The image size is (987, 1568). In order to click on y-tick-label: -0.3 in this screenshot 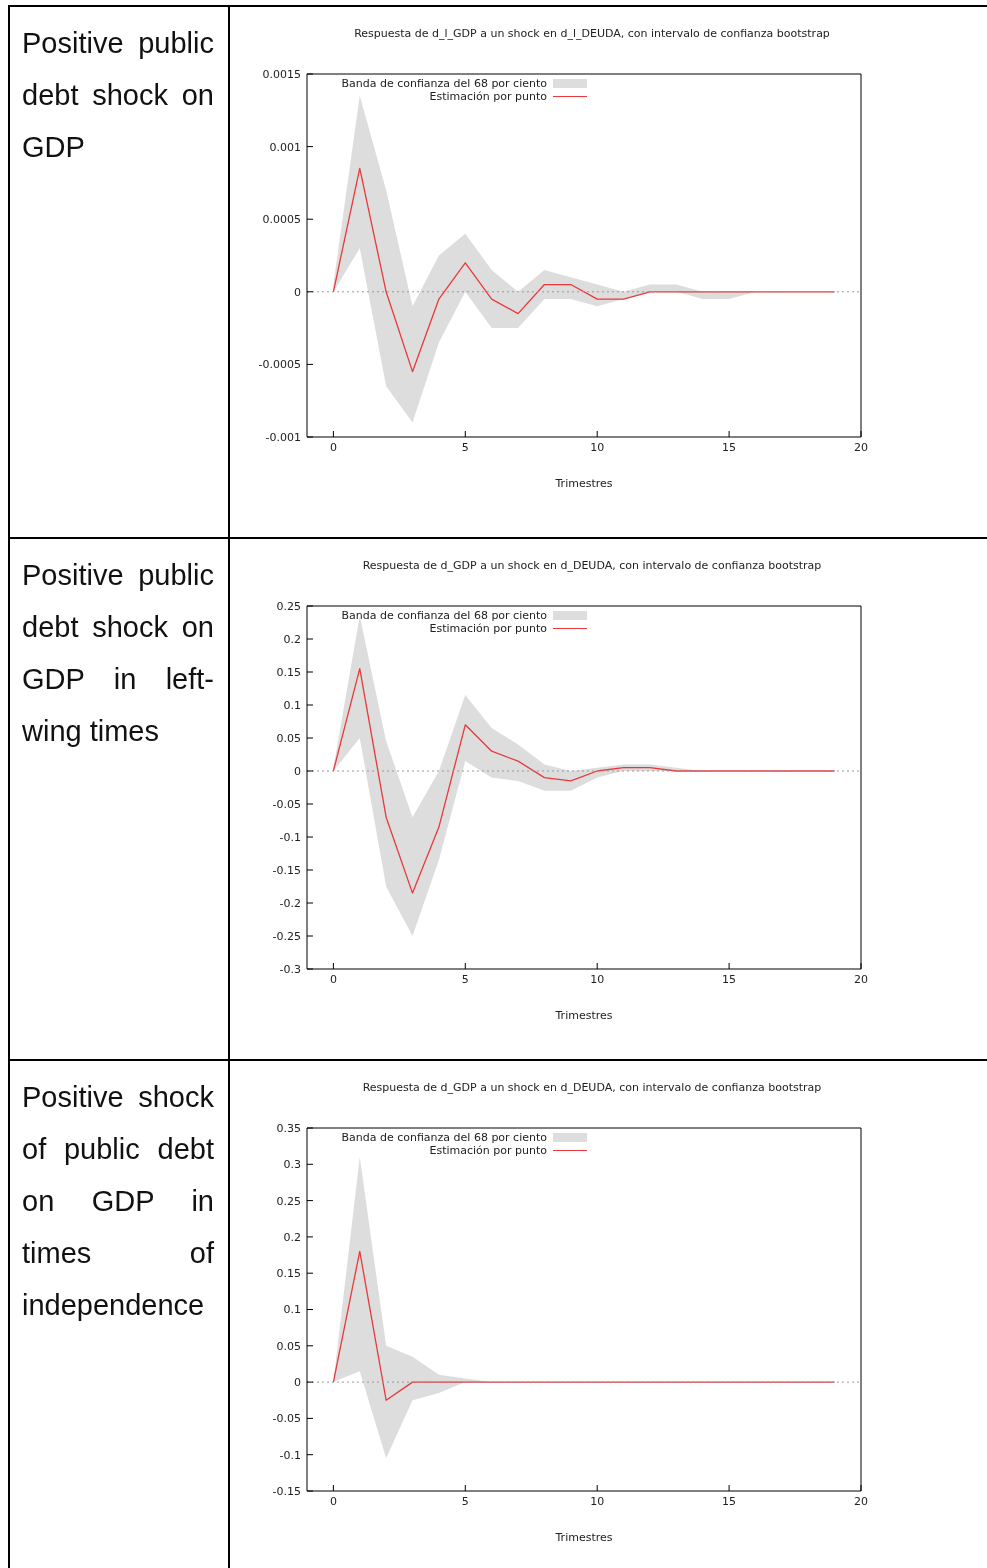, I will do `click(290, 969)`.